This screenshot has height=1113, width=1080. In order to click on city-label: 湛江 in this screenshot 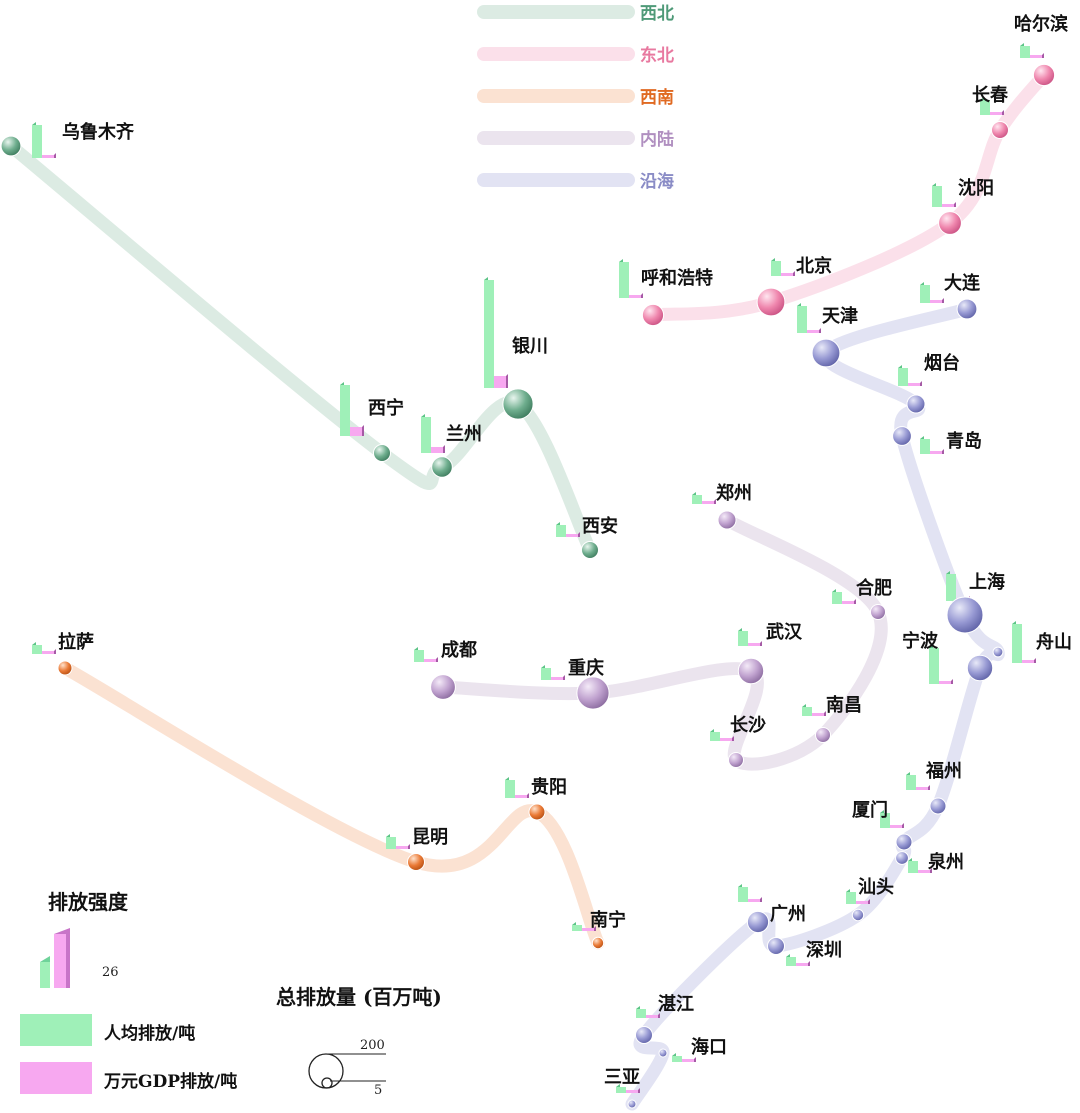, I will do `click(676, 1004)`.